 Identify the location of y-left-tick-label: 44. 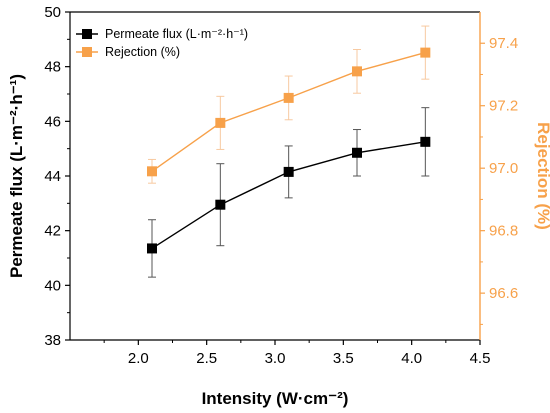
(52, 176).